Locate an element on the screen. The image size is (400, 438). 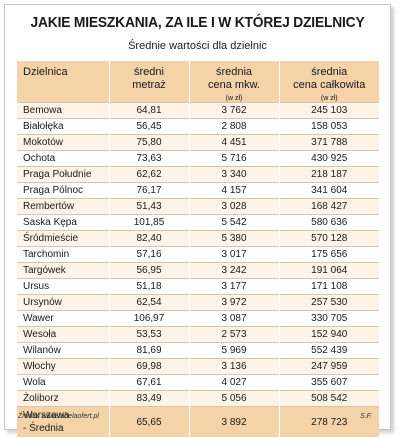
table-row: Ursynów 62,54 3 972 257 530 is located at coordinates (198, 302).